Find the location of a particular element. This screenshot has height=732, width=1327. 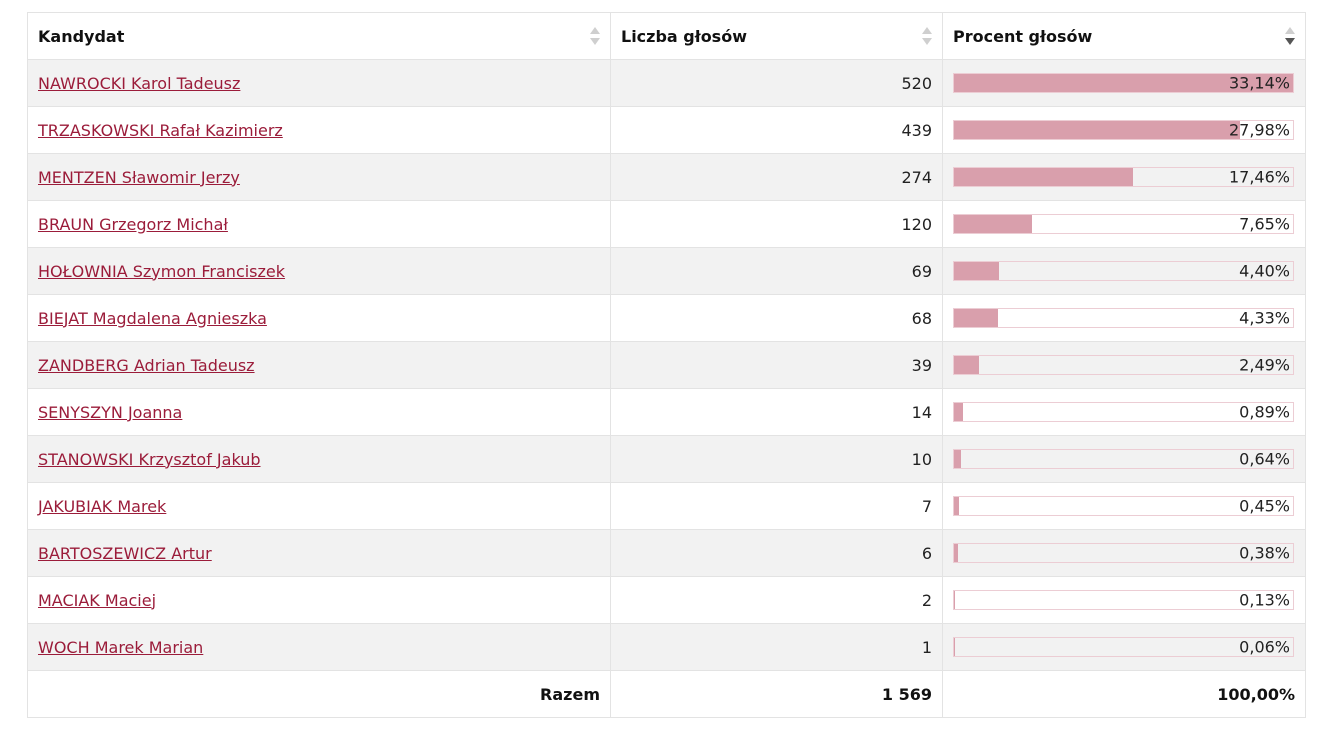

table-row: SENYSZYN Joanna 14 0,89% is located at coordinates (666, 412).